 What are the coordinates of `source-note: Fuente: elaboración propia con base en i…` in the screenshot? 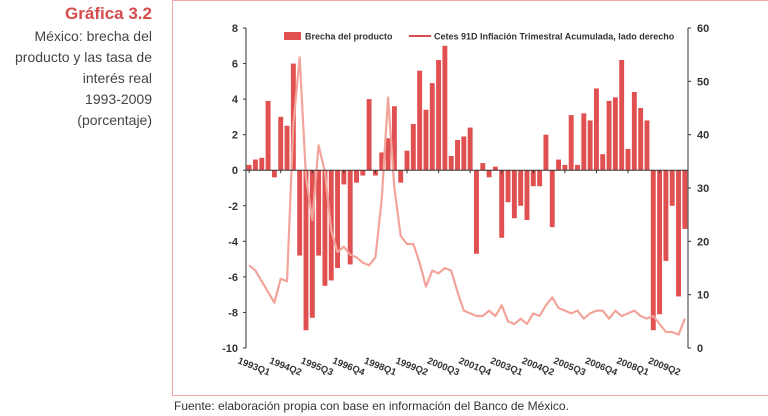 It's located at (371, 406).